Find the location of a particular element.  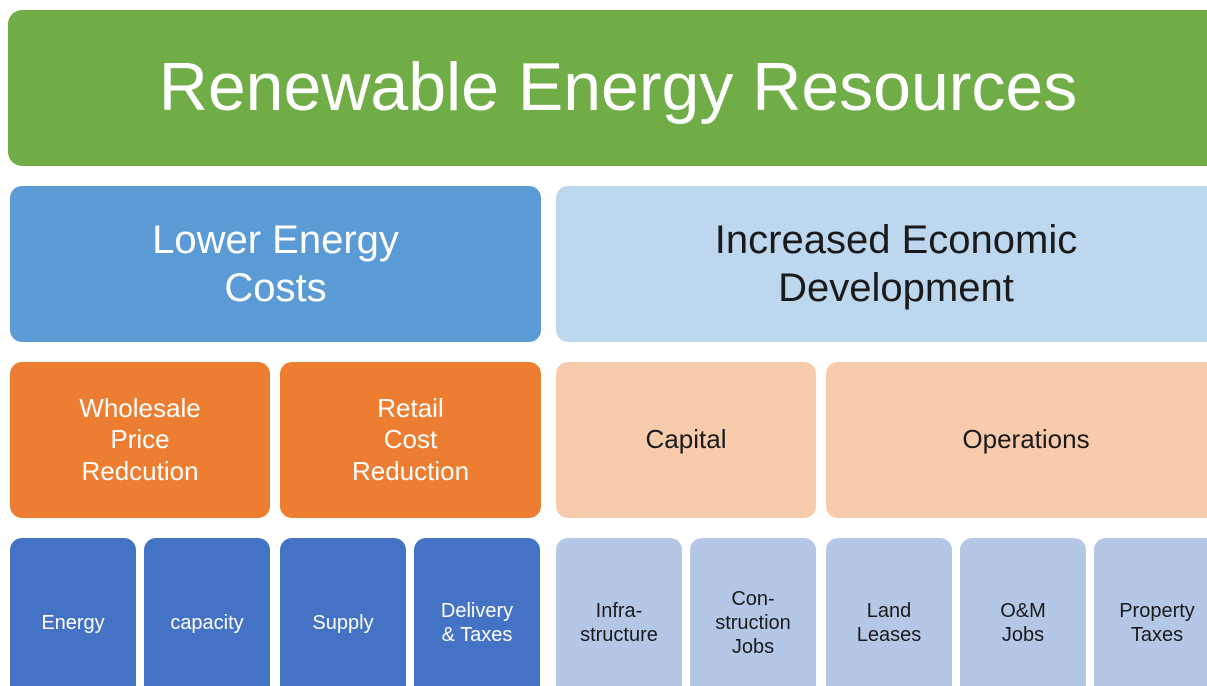

node: Retail Cost Reduction is located at coordinates (410, 440).